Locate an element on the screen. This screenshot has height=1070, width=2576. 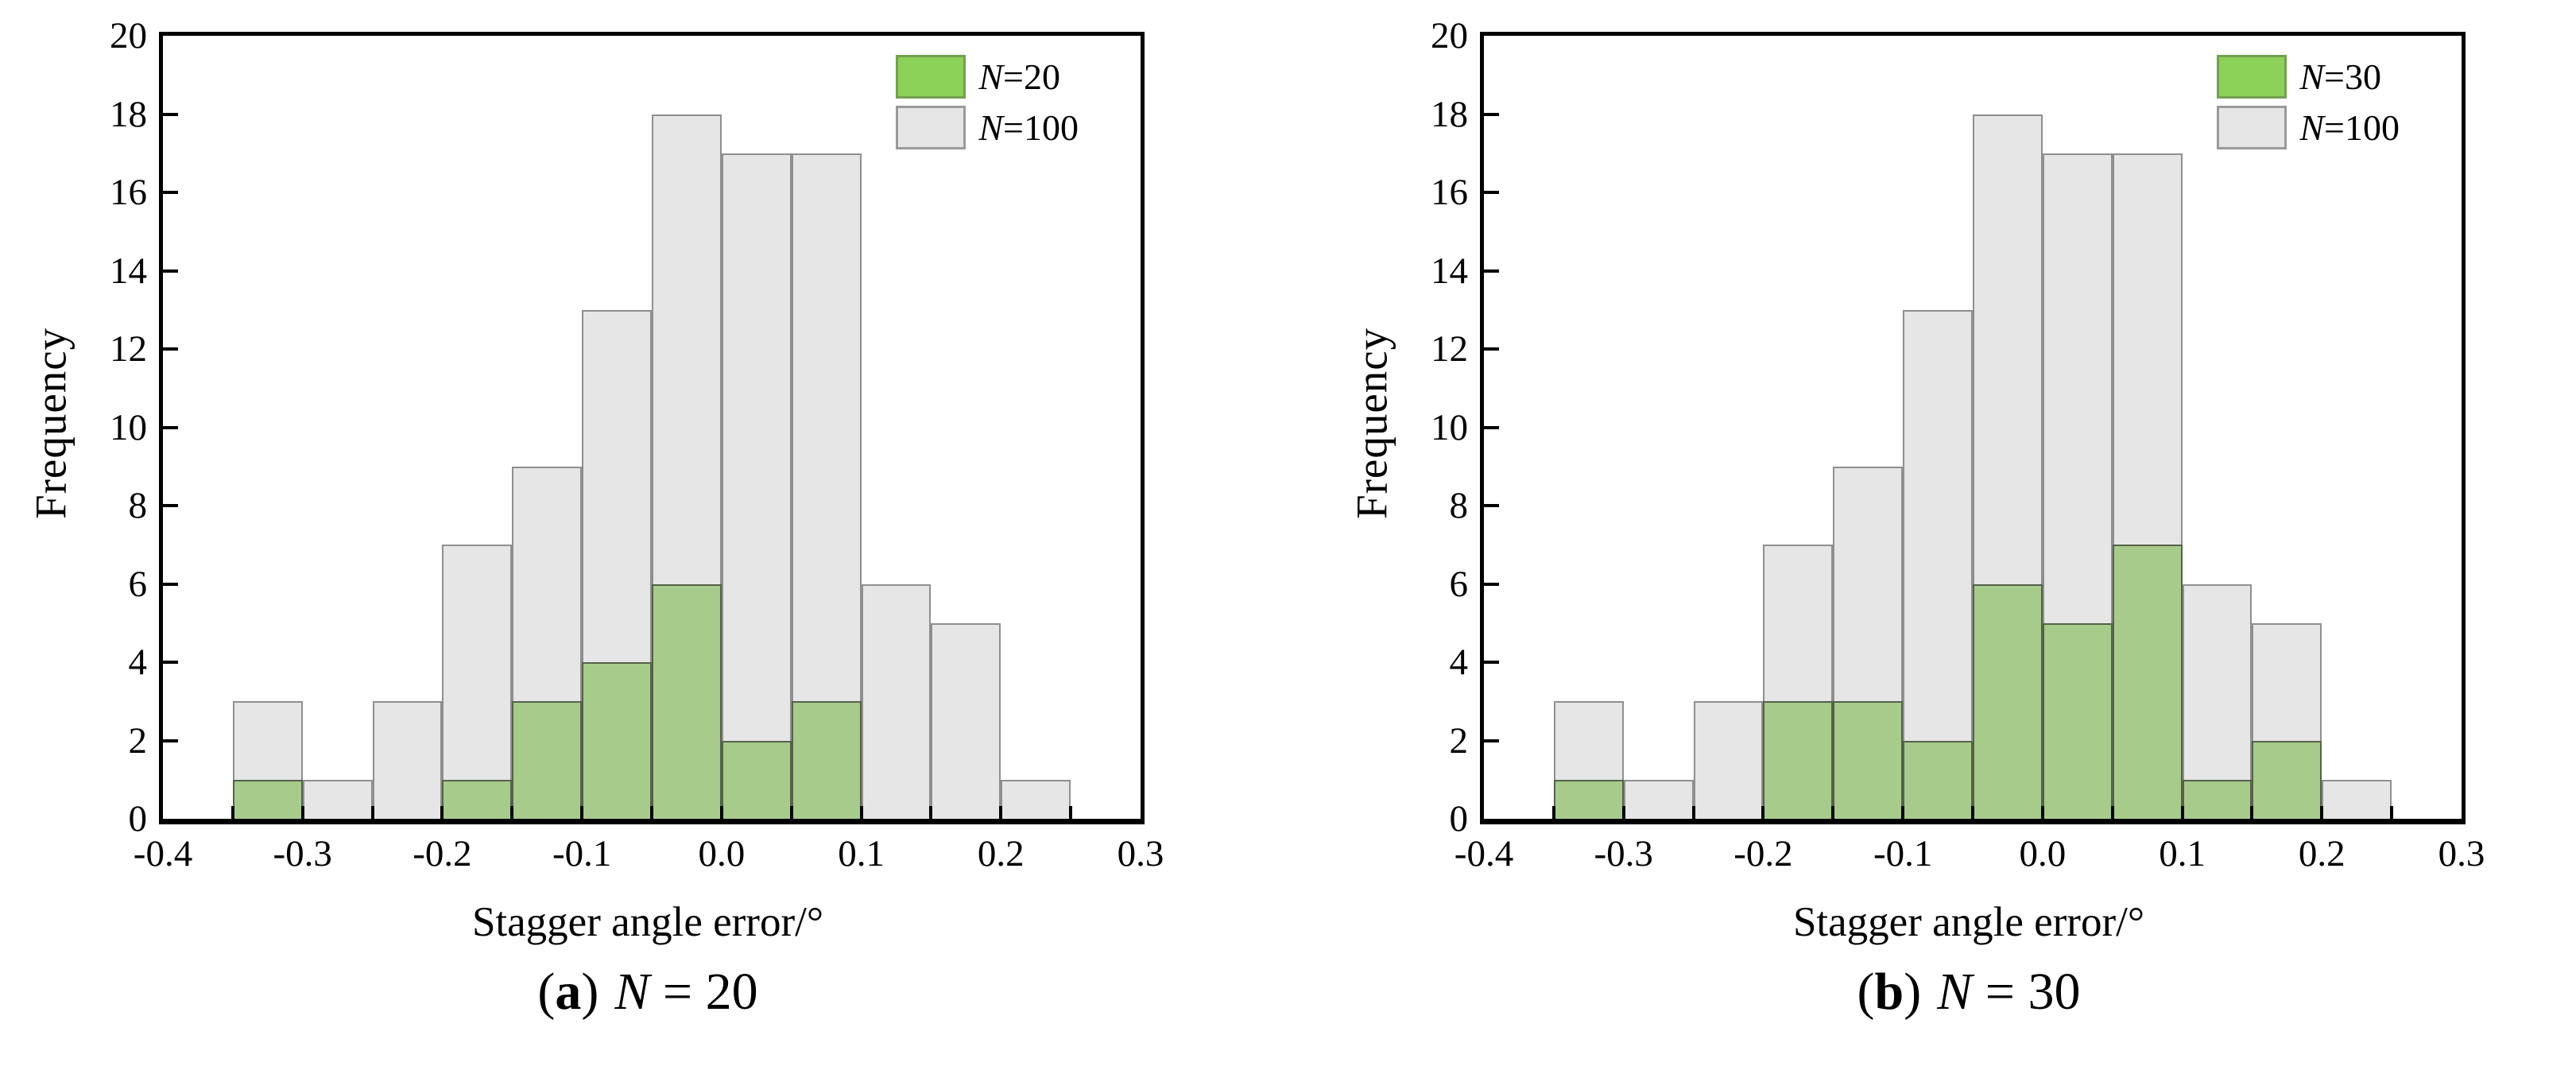
legend-value: =100 is located at coordinates (1041, 127).